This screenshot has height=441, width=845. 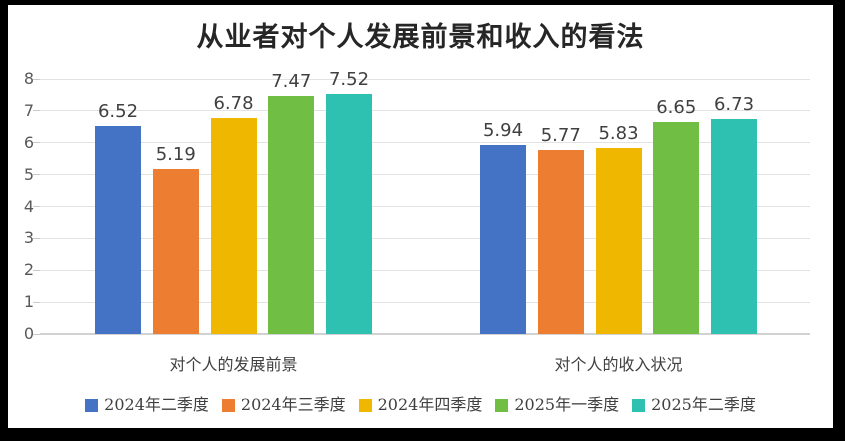 I want to click on data-label: 5.19, so click(x=175, y=154).